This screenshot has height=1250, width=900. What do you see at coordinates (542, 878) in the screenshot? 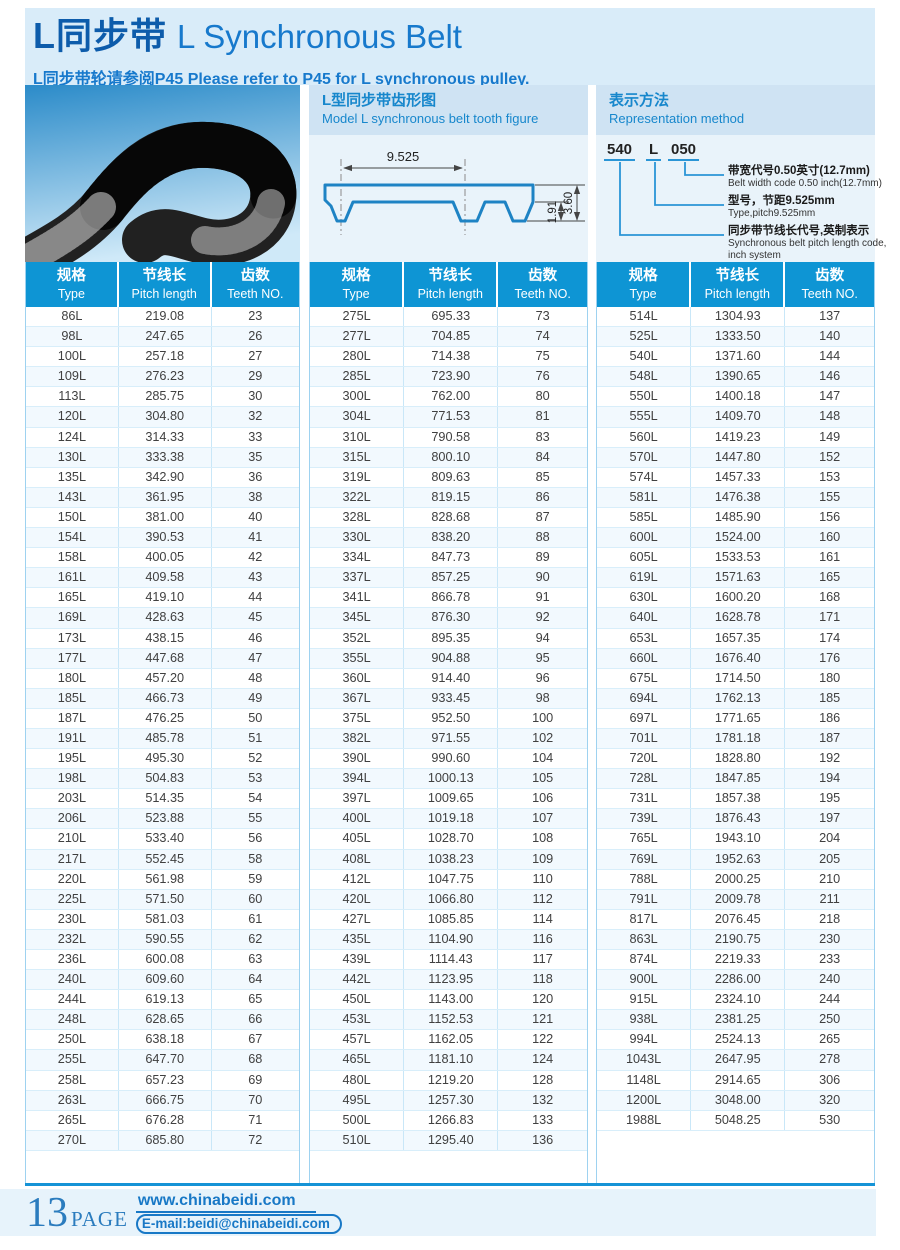
I see `teeth-no-cell: 110` at bounding box center [542, 878].